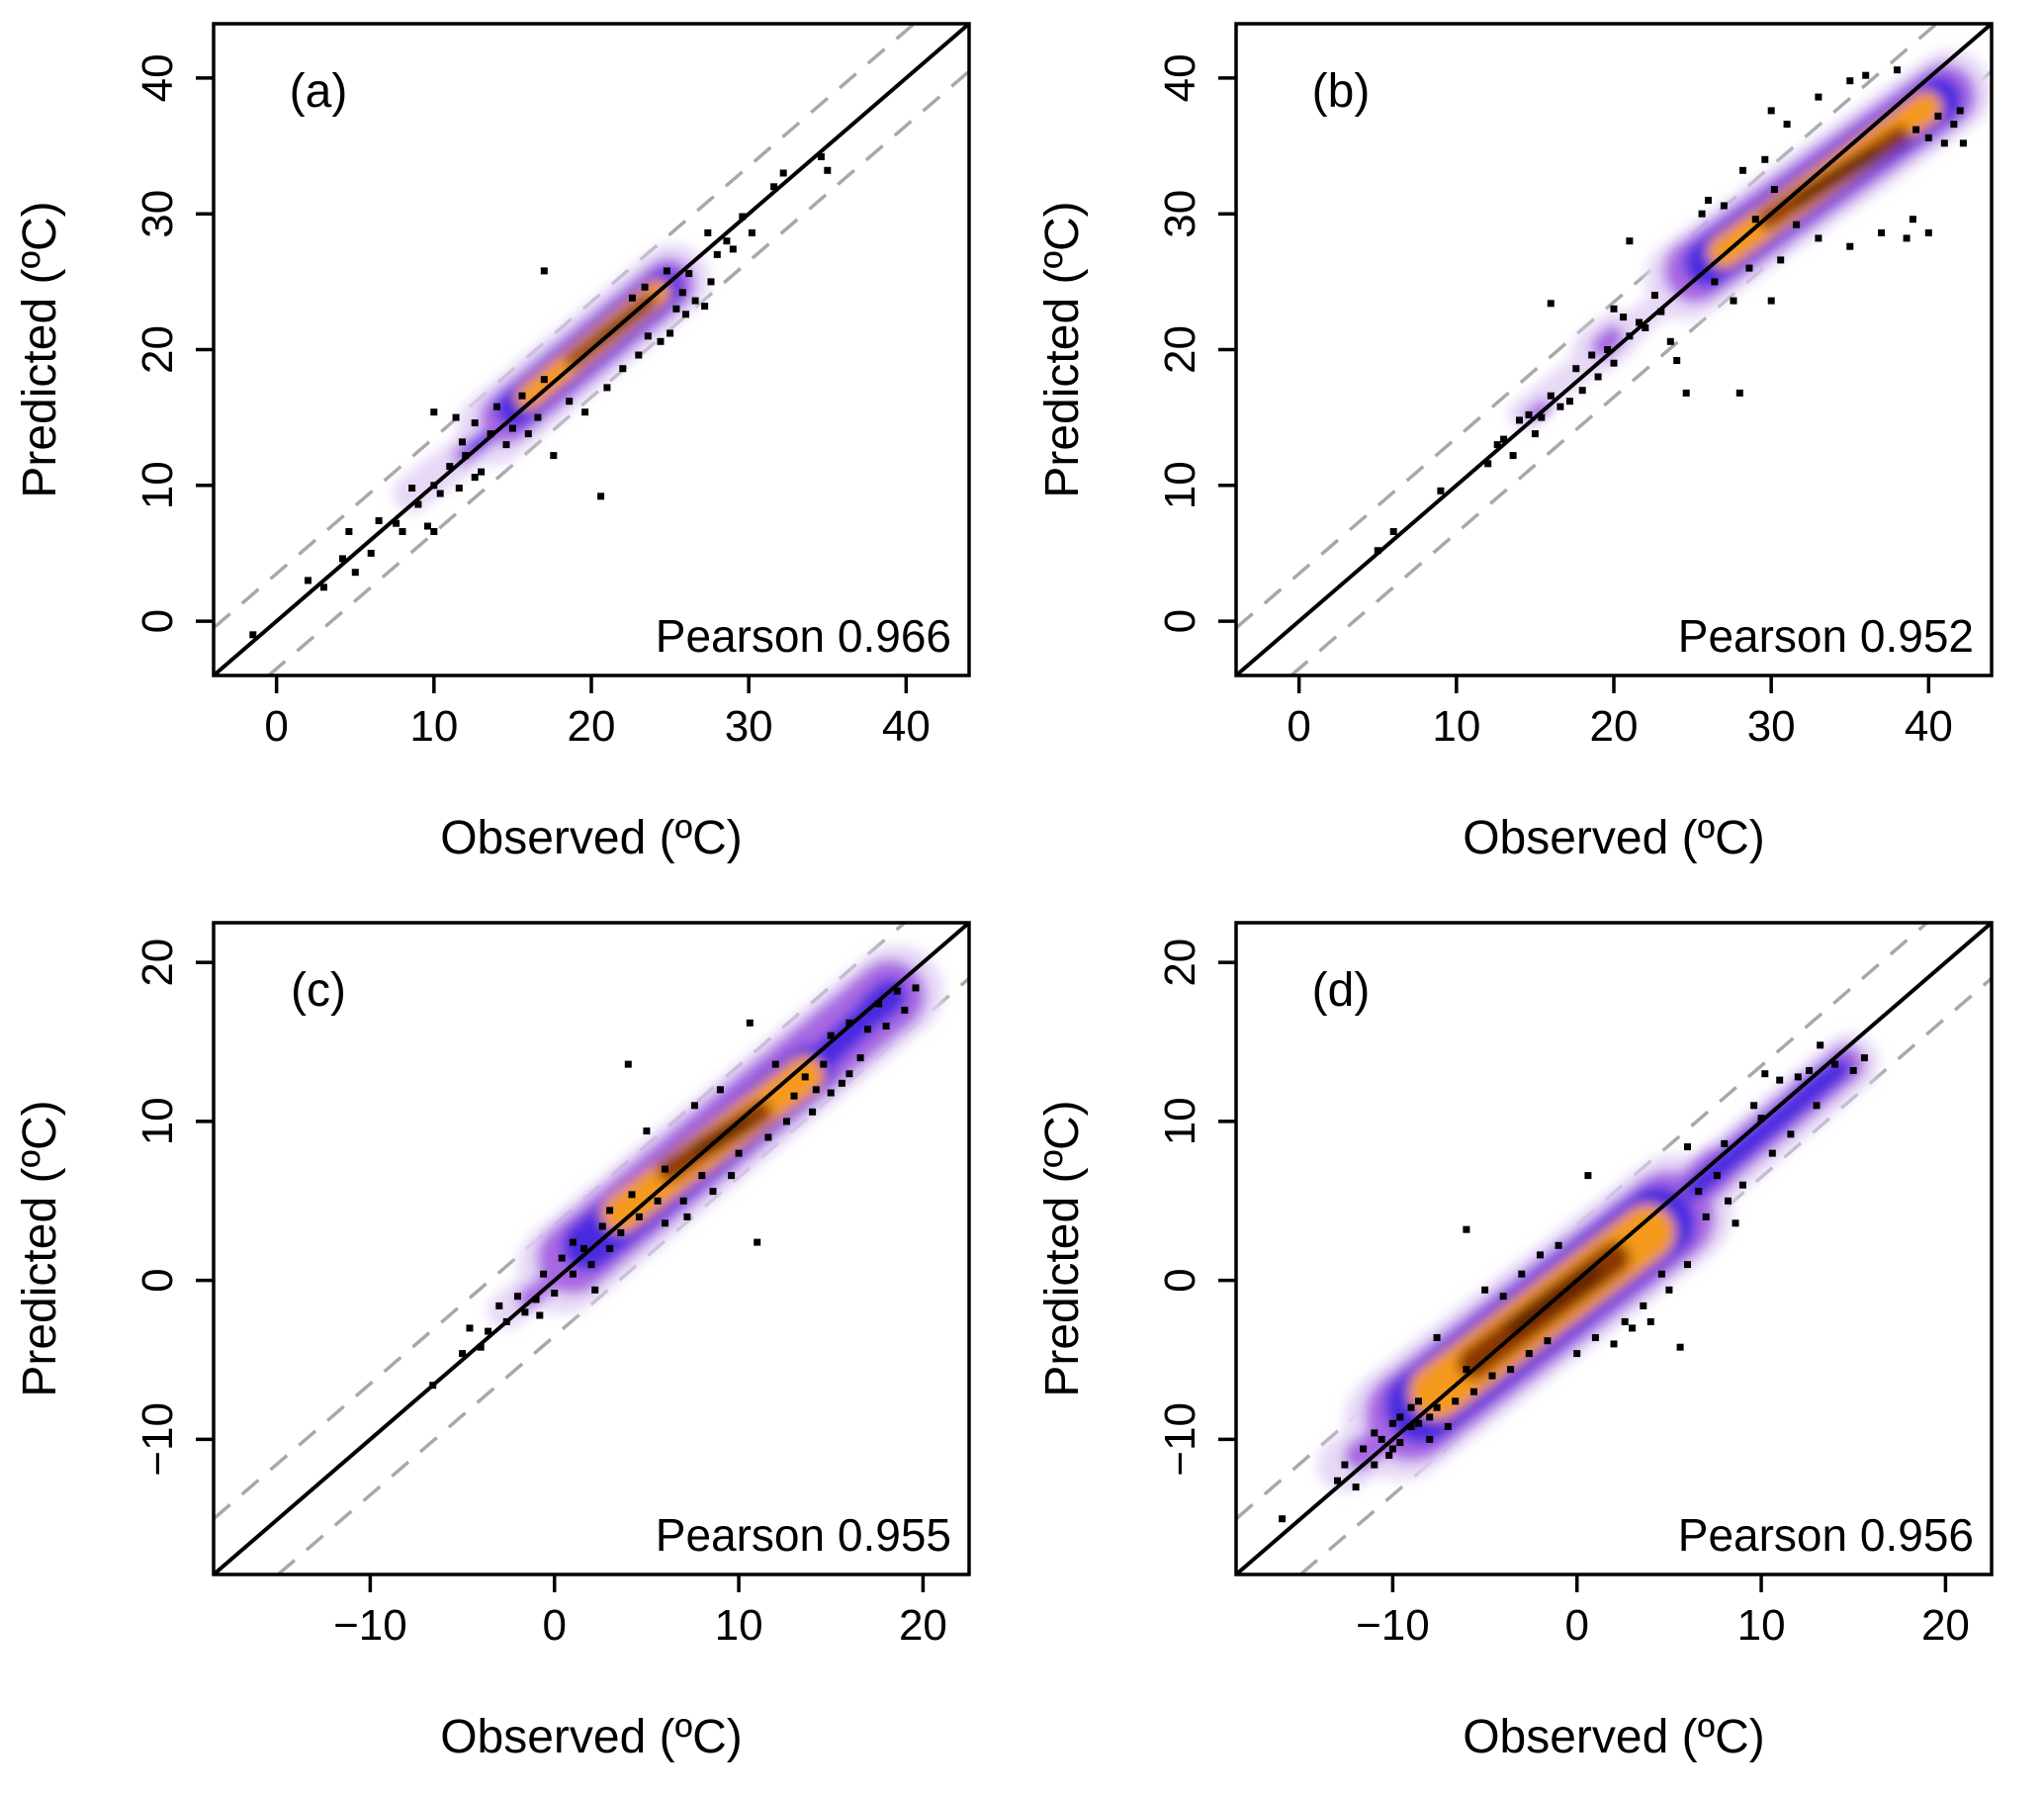  What do you see at coordinates (1826, 636) in the screenshot?
I see `pearson-label: Pearson 0.952` at bounding box center [1826, 636].